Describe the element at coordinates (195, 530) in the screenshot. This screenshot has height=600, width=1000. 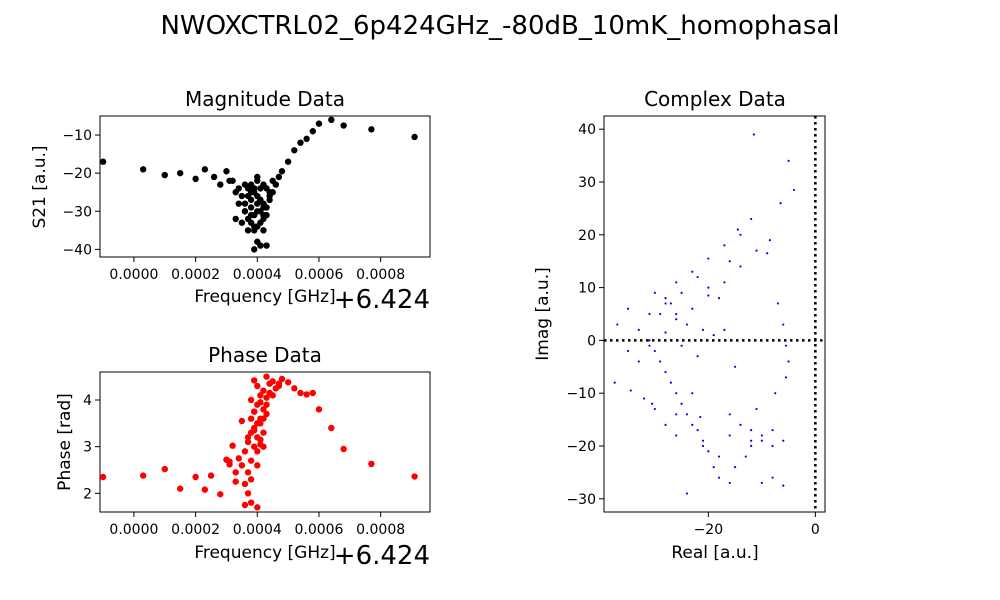
I see `phase-x-tick-label: 0.0002` at that location.